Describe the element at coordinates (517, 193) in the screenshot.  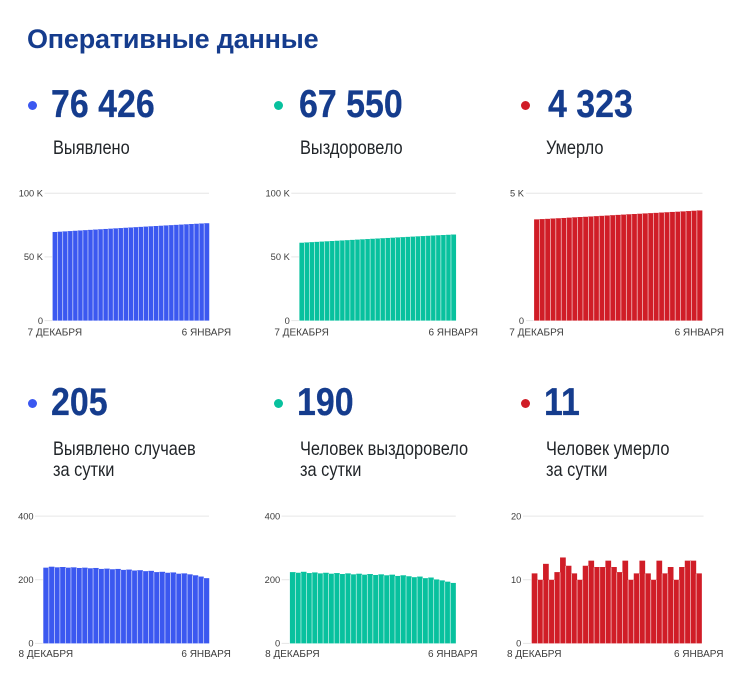
I see `svg-text: 5 K` at that location.